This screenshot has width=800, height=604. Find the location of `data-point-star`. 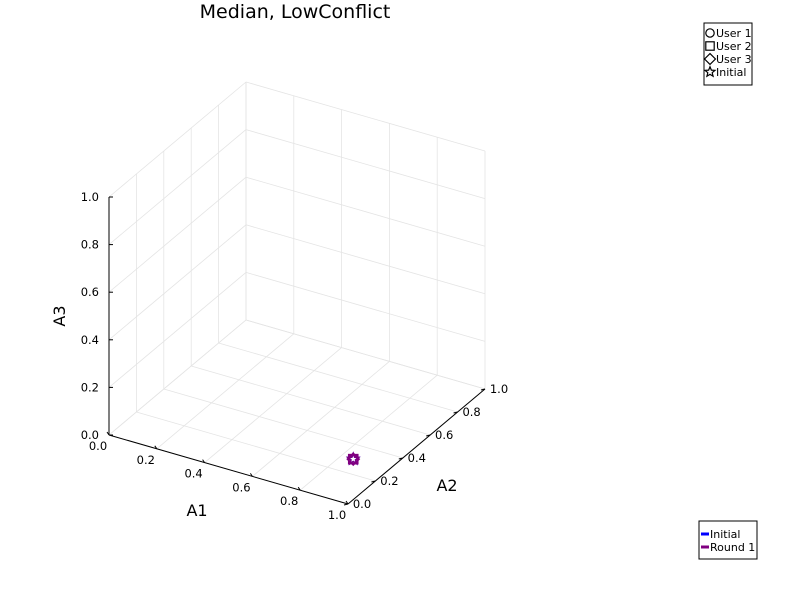

data-point-star is located at coordinates (353, 458).